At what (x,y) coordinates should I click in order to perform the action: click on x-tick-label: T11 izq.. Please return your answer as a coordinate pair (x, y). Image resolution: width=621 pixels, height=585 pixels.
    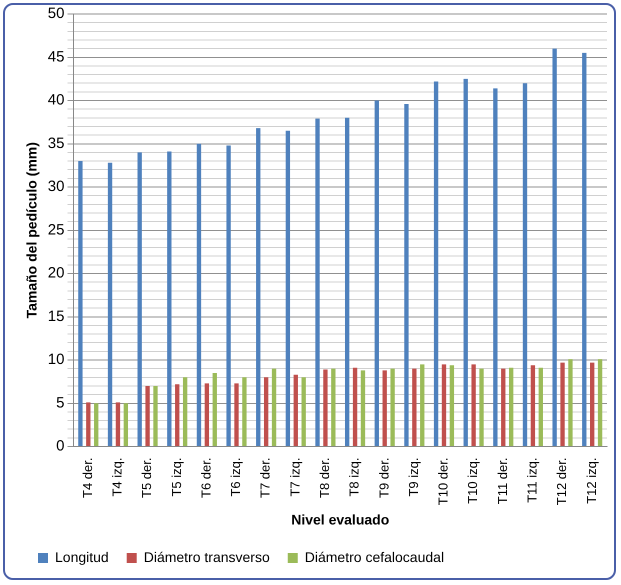
    Looking at the image, I should click on (532, 480).